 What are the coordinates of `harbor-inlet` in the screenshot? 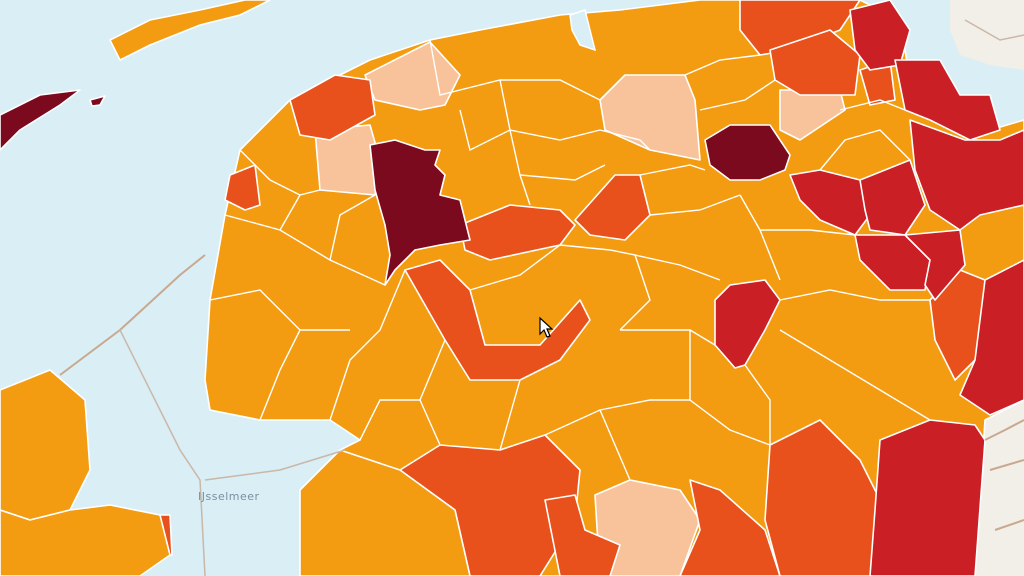 It's located at (583, 30).